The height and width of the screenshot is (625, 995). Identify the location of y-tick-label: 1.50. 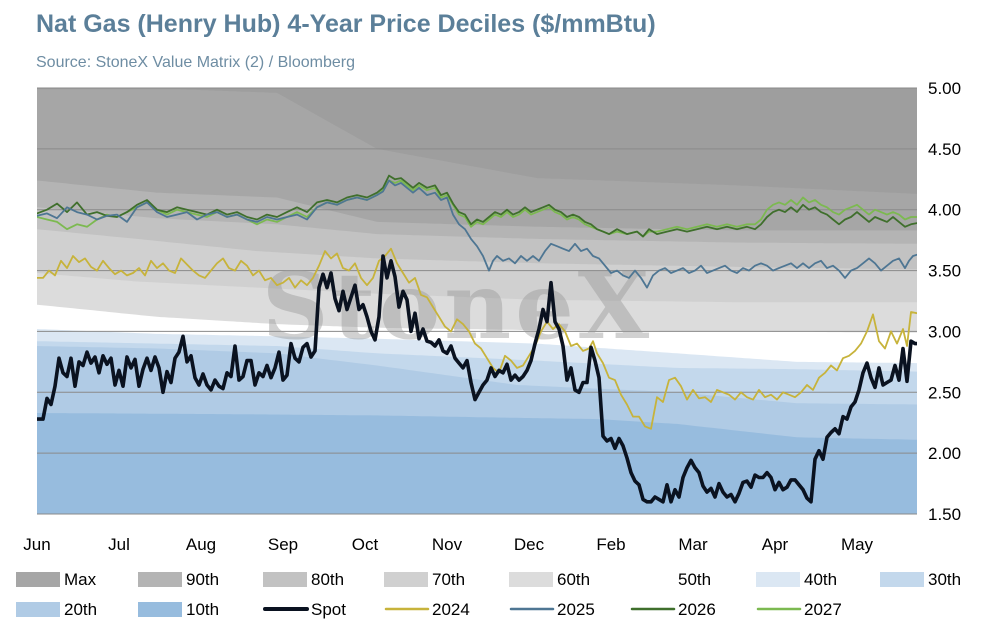
(944, 514).